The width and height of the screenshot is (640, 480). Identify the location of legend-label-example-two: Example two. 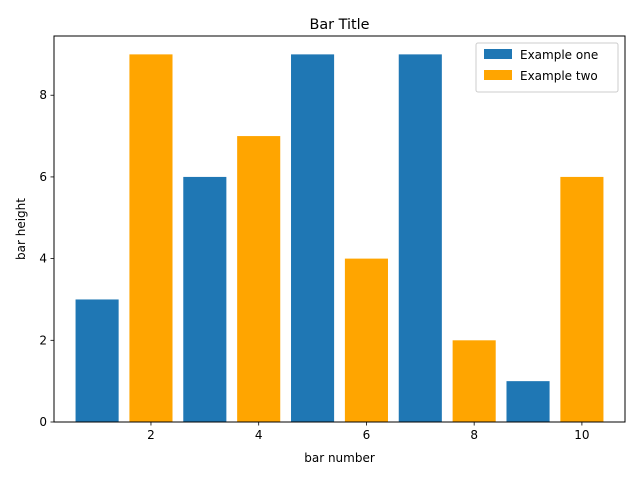
(559, 76).